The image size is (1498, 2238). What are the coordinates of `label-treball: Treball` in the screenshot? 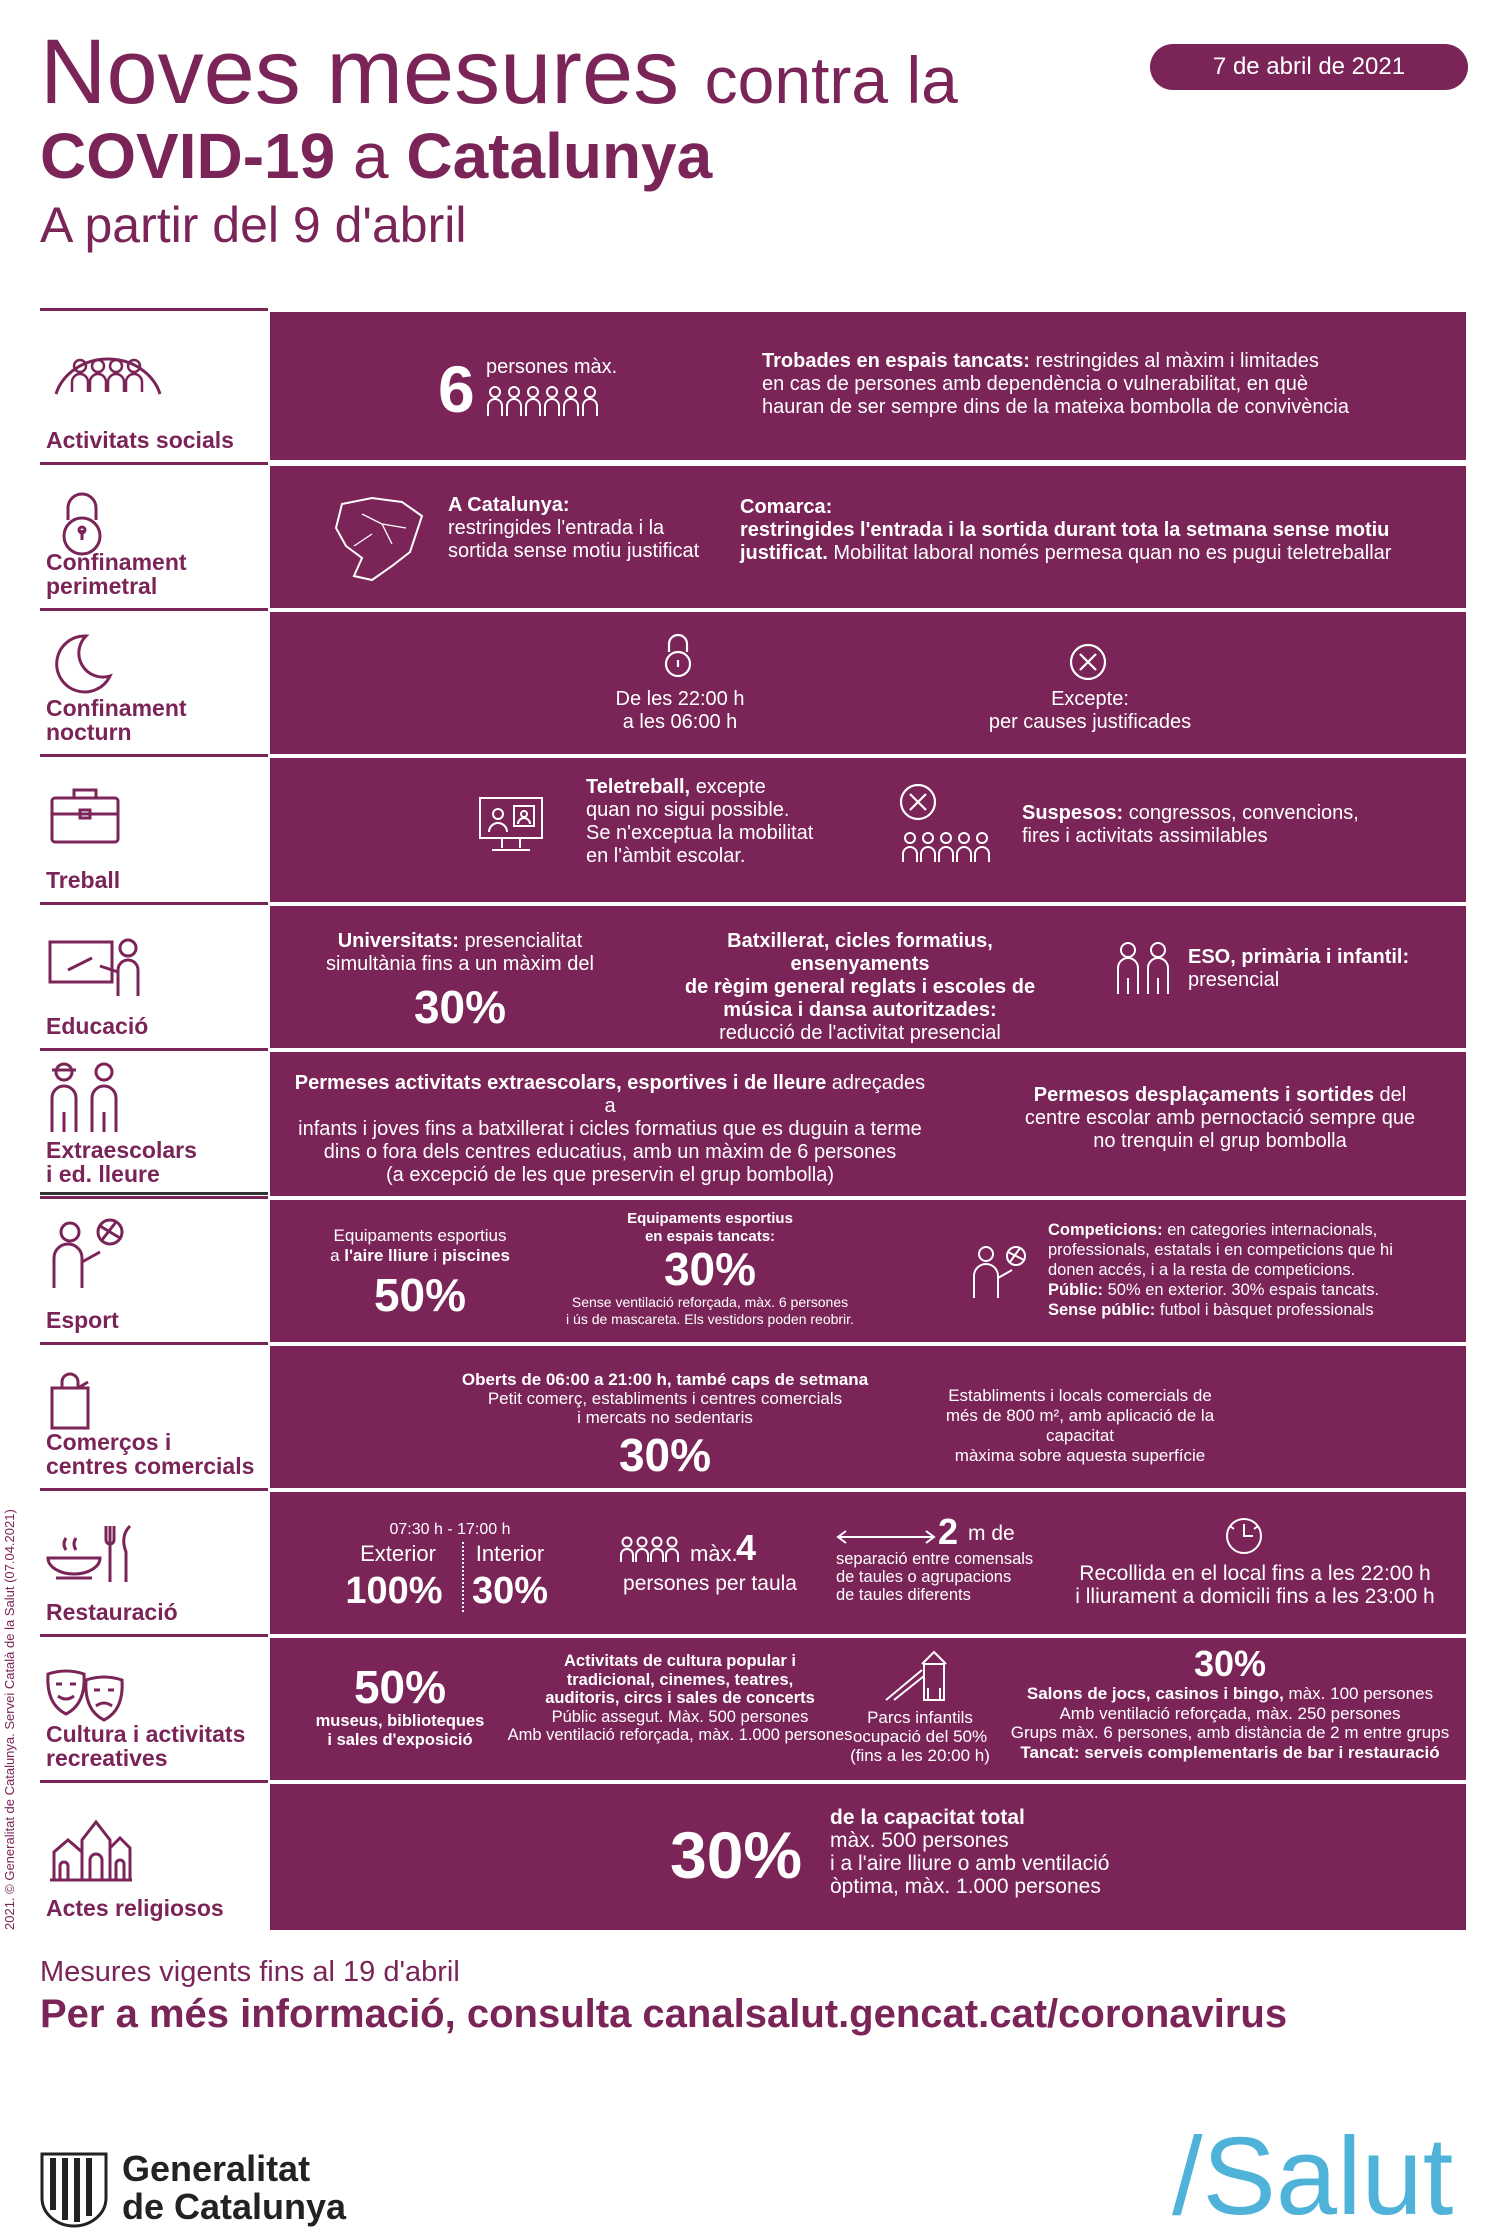 It's located at (83, 880).